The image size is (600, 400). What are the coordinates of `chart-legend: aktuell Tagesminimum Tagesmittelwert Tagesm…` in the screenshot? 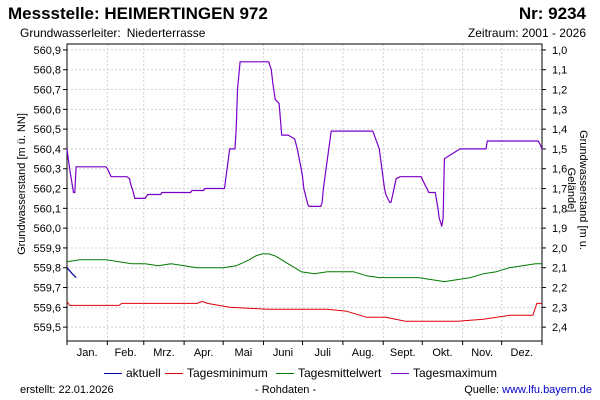 It's located at (300, 374).